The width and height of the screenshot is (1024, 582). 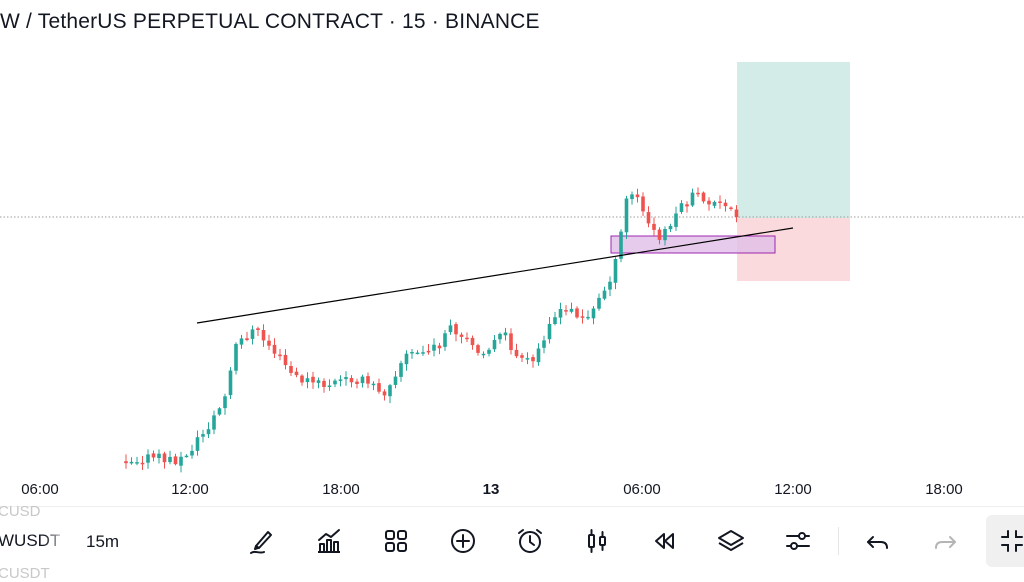 I want to click on position-target-zone, so click(x=793, y=140).